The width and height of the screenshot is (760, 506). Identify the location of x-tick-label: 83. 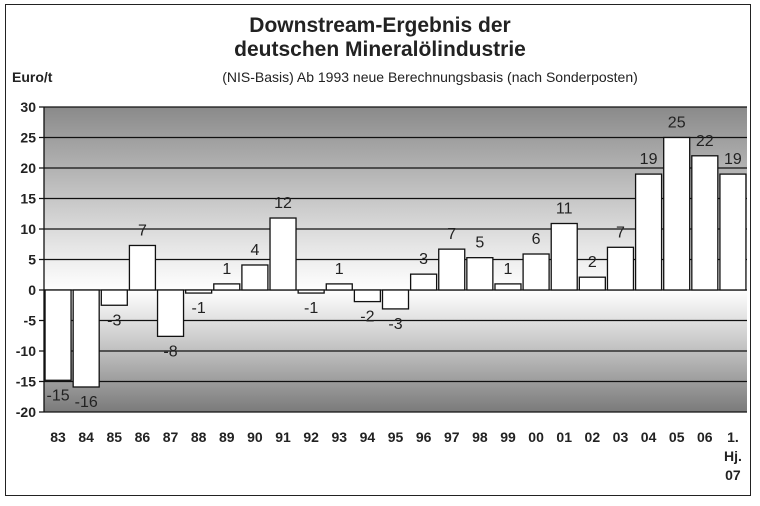
(58, 437).